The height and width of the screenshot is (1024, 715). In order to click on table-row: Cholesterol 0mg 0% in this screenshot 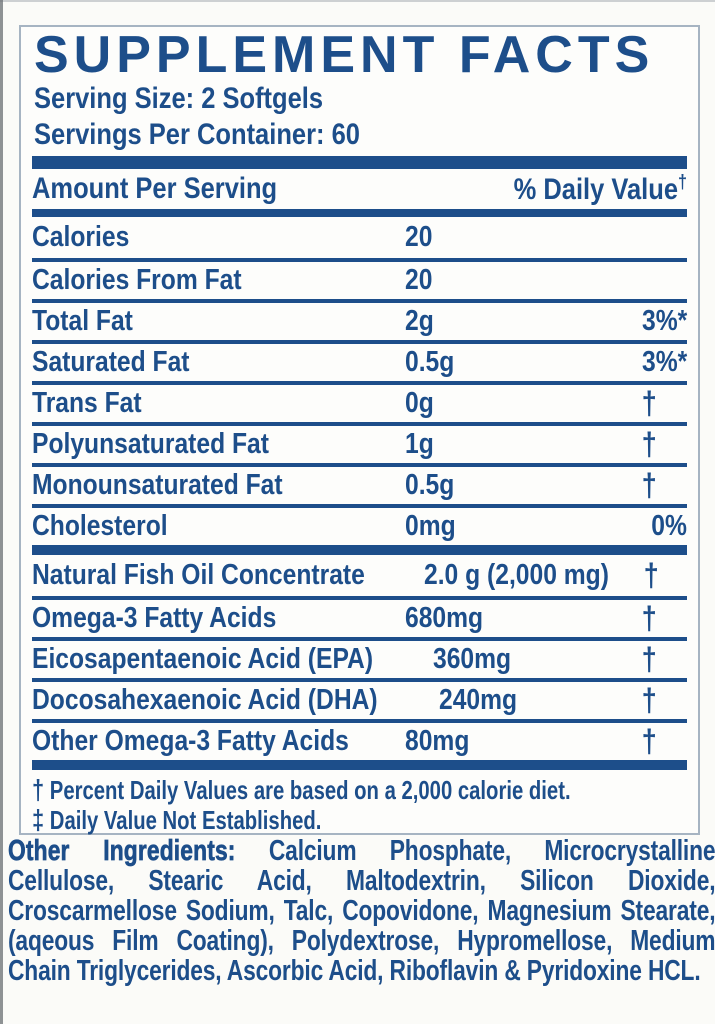, I will do `click(359, 524)`.